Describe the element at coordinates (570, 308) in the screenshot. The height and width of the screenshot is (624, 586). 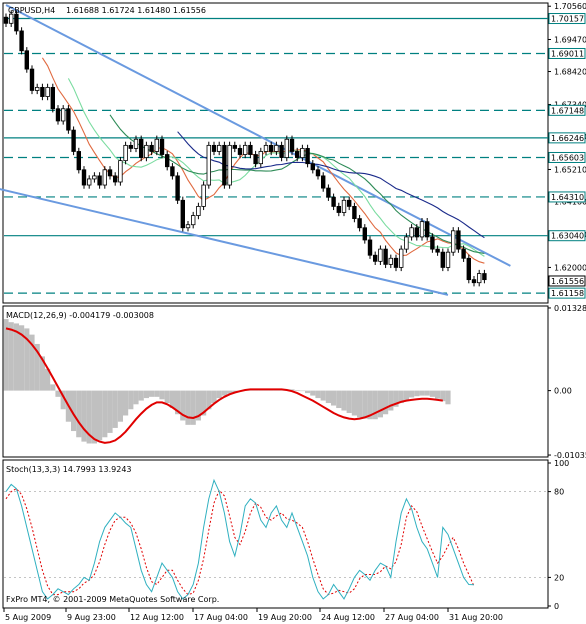
I see `macd-tick-label-0: 0.013287` at that location.